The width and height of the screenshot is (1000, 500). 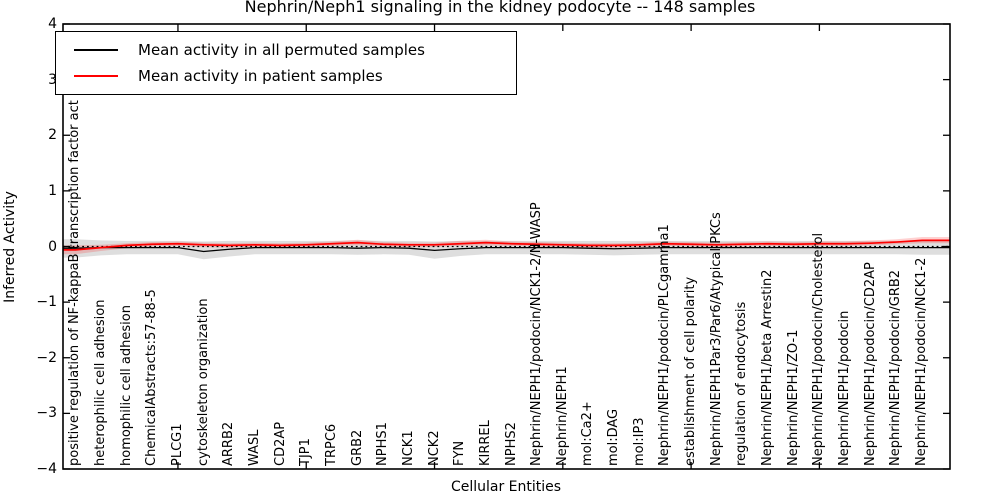 What do you see at coordinates (383, 444) in the screenshot?
I see `x-category-label: NPHS1` at bounding box center [383, 444].